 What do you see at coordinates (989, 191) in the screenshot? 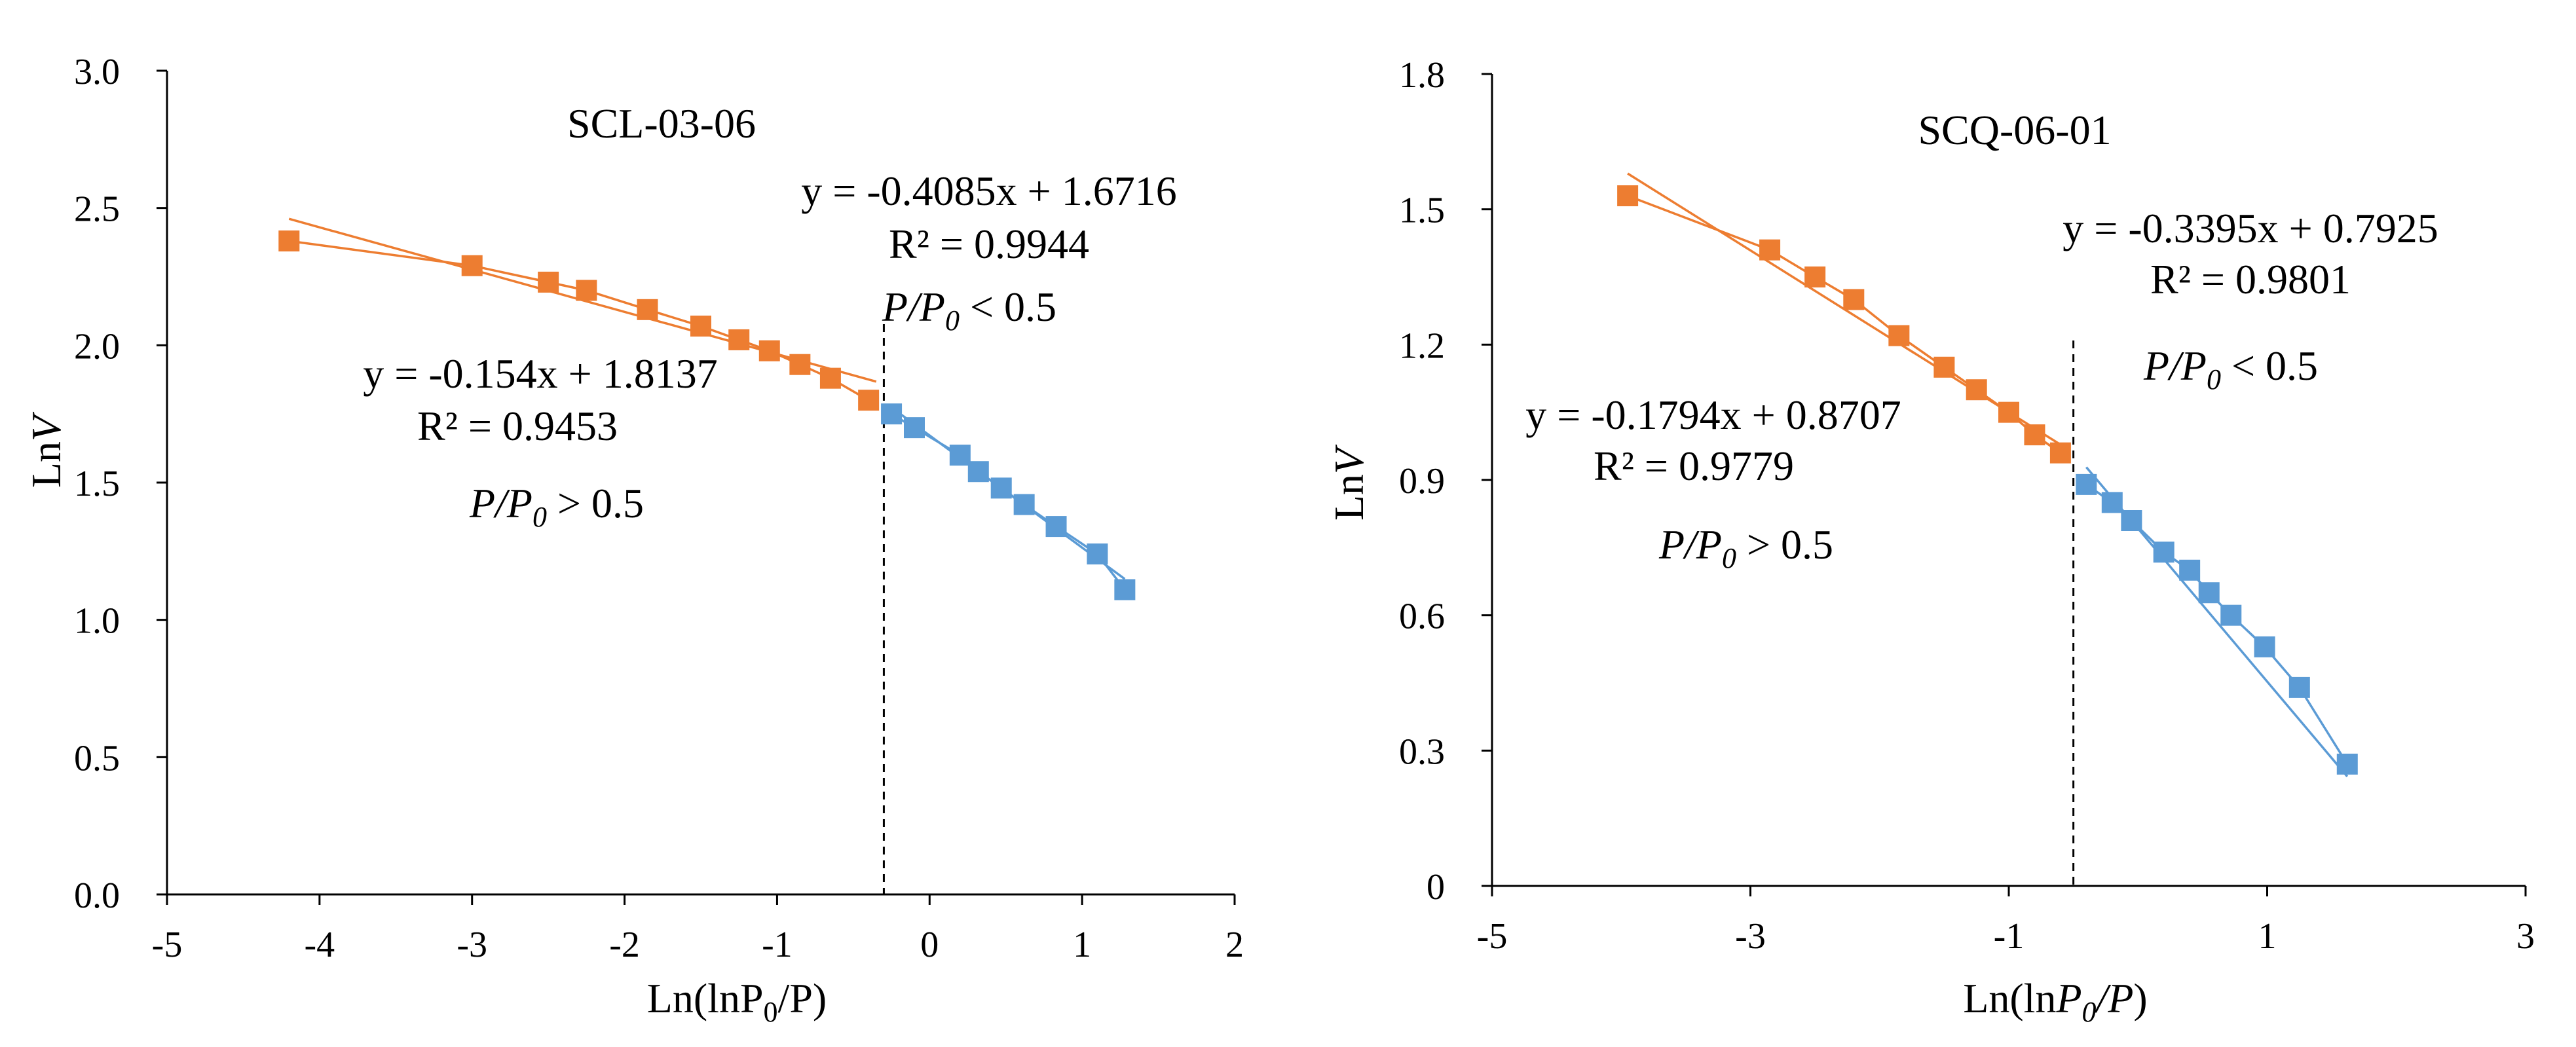
I see `fit-equation-blue: y = -0.4085x + 1.6716` at bounding box center [989, 191].